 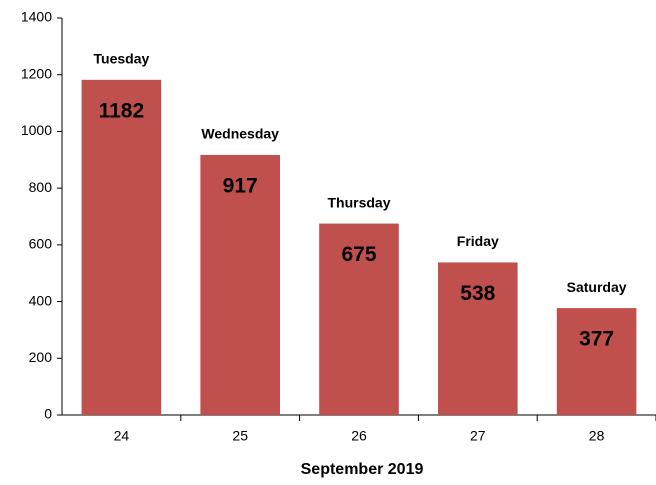 I want to click on value-label: 675, so click(x=358, y=254).